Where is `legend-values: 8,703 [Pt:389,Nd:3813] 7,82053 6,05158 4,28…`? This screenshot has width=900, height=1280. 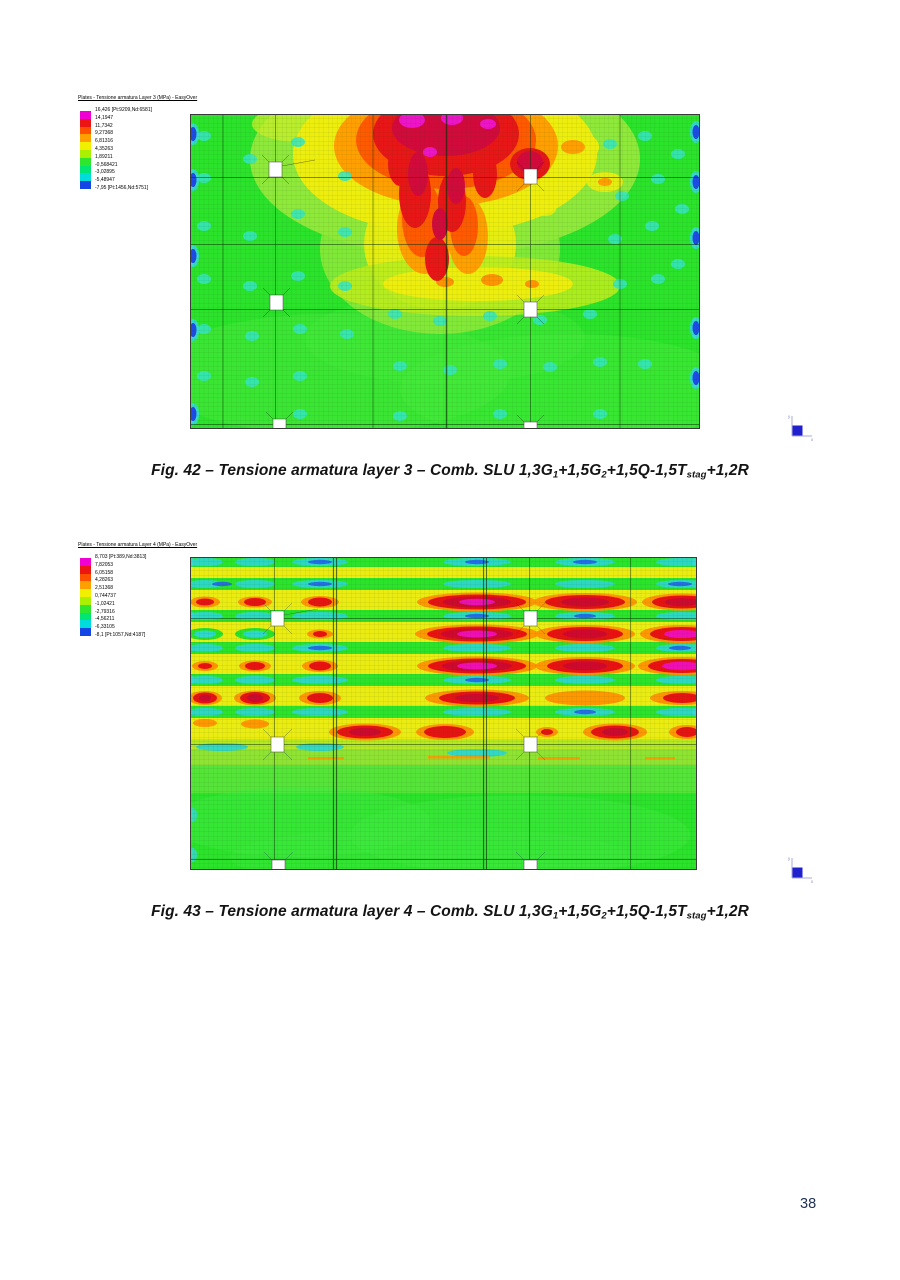
legend-values: 8,703 [Pt:389,Nd:3813] 7,82053 6,05158 4,28… is located at coordinates (120, 597).